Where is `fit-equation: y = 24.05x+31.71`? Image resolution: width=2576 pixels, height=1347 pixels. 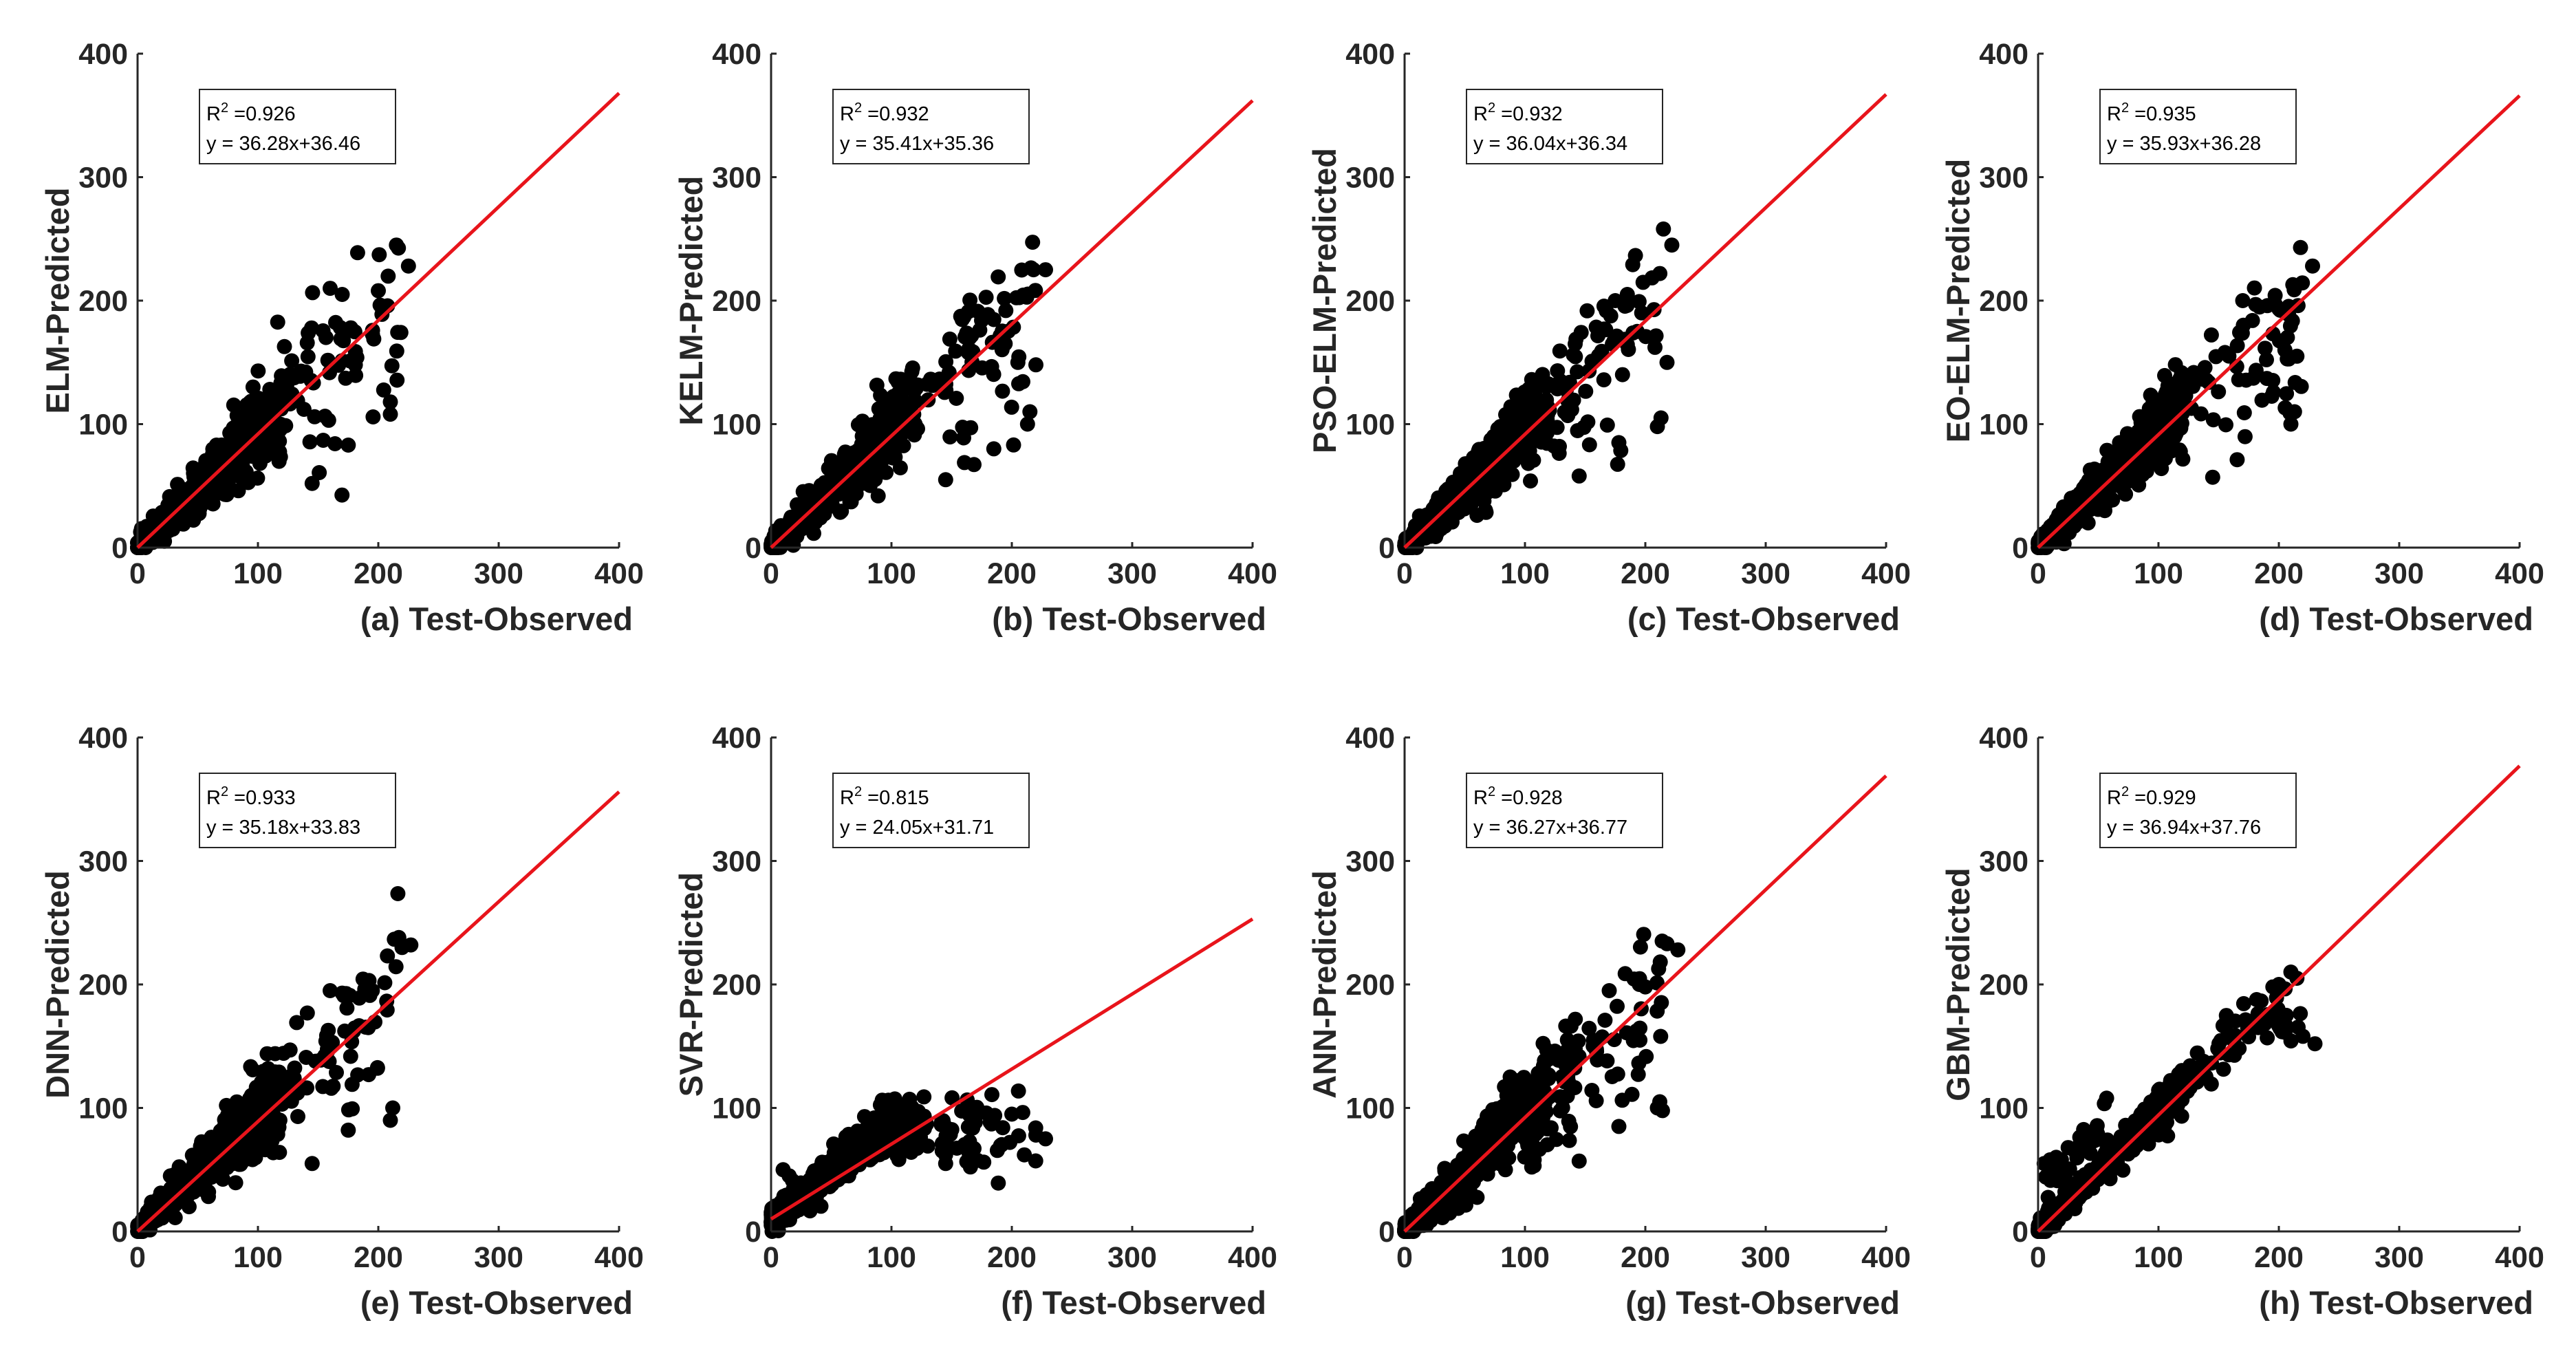 fit-equation: y = 24.05x+31.71 is located at coordinates (917, 828).